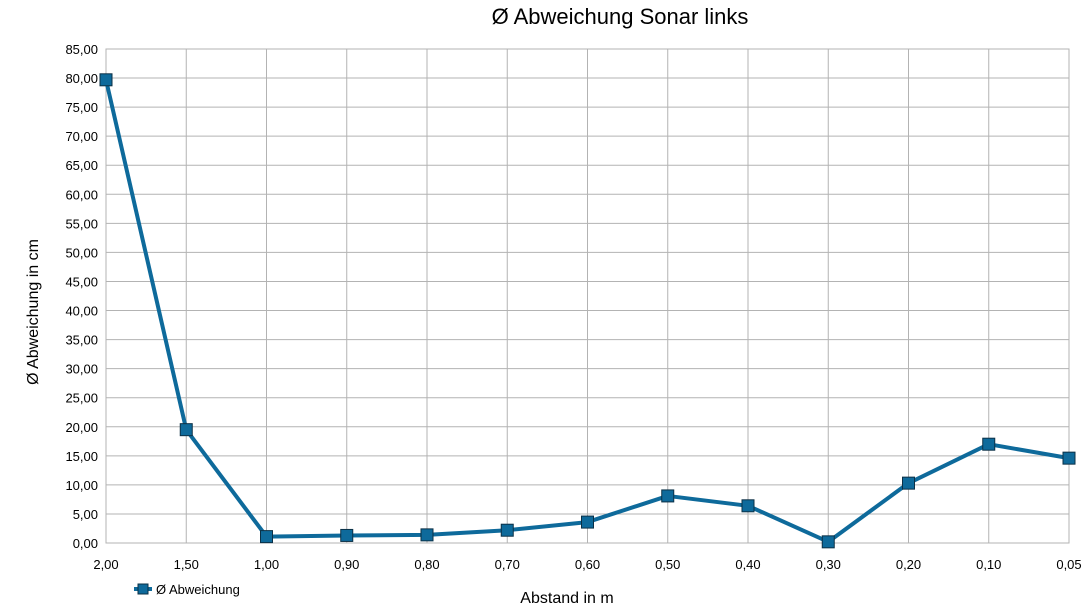 The width and height of the screenshot is (1091, 615). I want to click on x-tick-label: 0,50, so click(667, 564).